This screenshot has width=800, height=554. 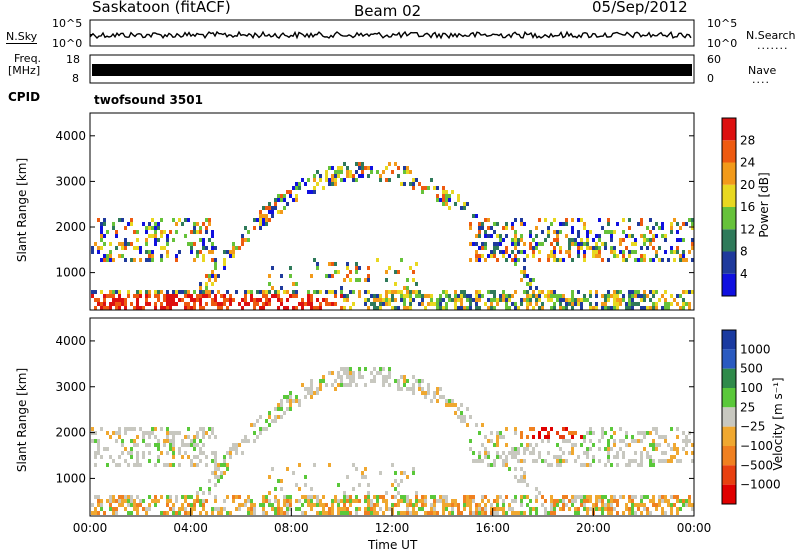 I want to click on colorbar-swatch, so click(x=729, y=398).